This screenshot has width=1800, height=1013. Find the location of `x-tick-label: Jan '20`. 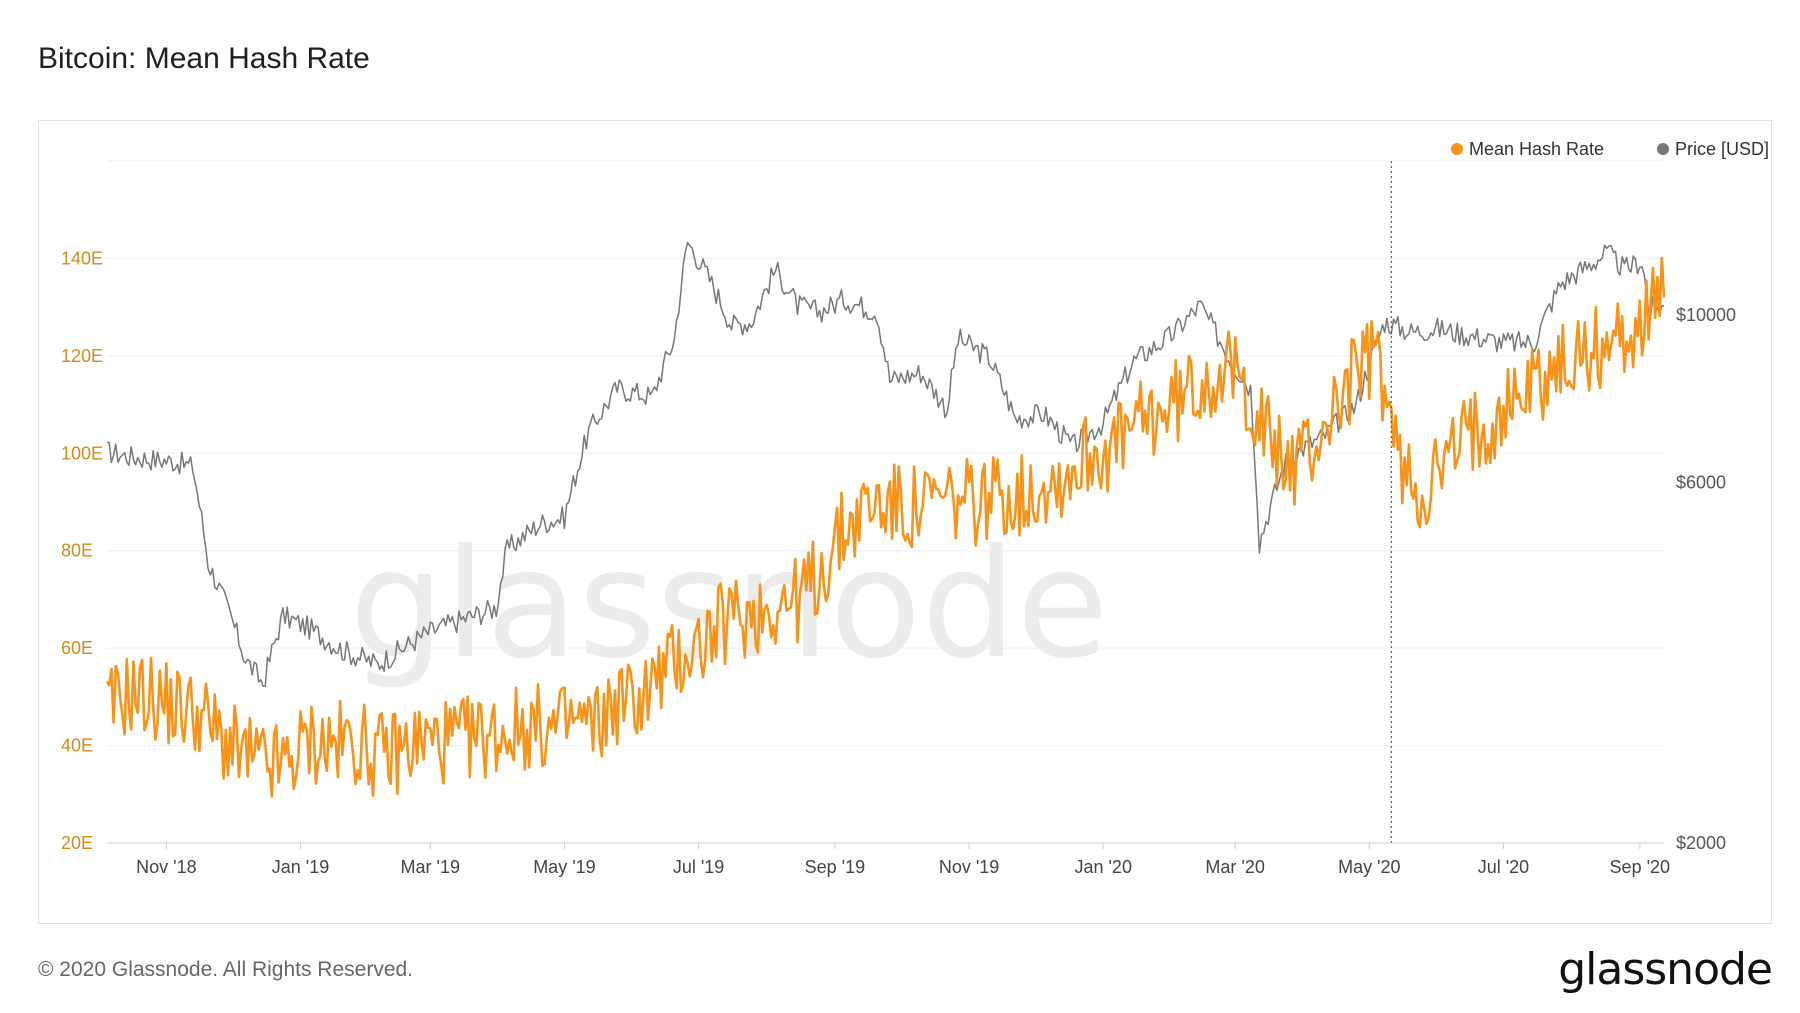

x-tick-label: Jan '20 is located at coordinates (1102, 867).